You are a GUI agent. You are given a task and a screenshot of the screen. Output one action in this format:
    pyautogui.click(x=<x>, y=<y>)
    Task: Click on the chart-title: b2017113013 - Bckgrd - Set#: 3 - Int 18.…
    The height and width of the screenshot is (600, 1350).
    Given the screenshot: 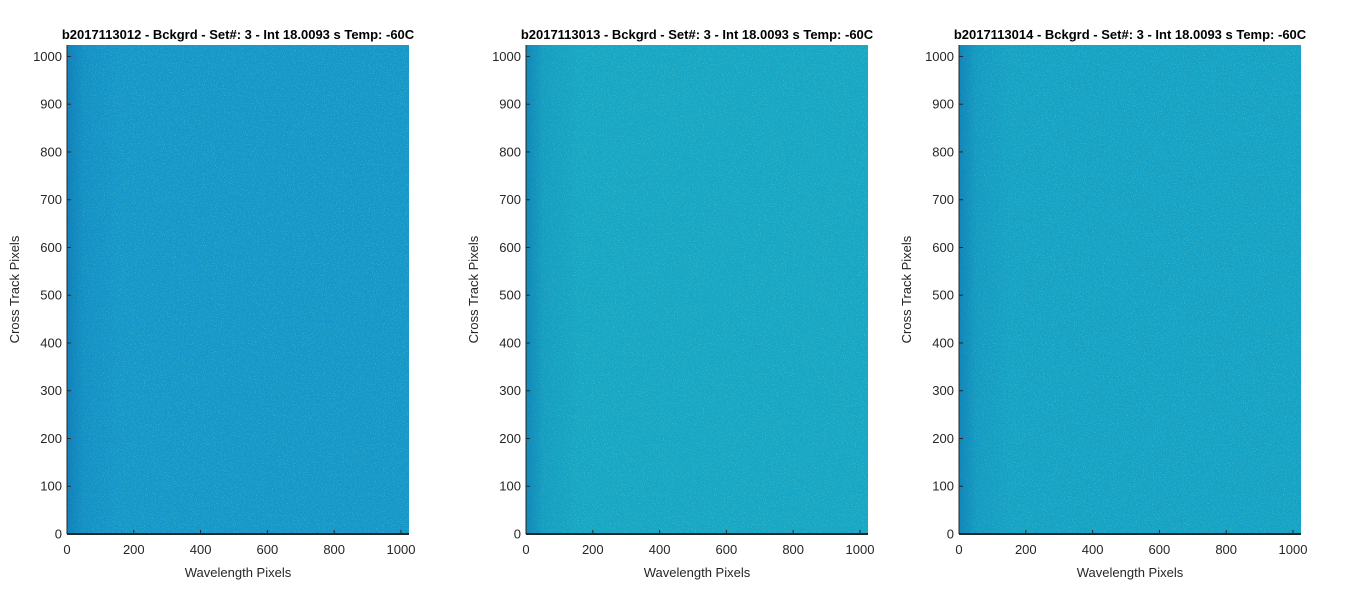 What is the action you would take?
    pyautogui.click(x=697, y=34)
    